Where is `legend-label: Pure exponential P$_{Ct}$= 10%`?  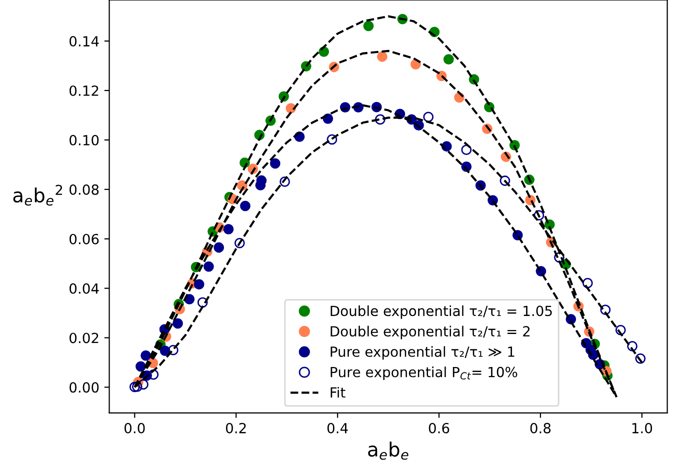
legend-label: Pure exponential P$_{Ct}$= 10% is located at coordinates (424, 373).